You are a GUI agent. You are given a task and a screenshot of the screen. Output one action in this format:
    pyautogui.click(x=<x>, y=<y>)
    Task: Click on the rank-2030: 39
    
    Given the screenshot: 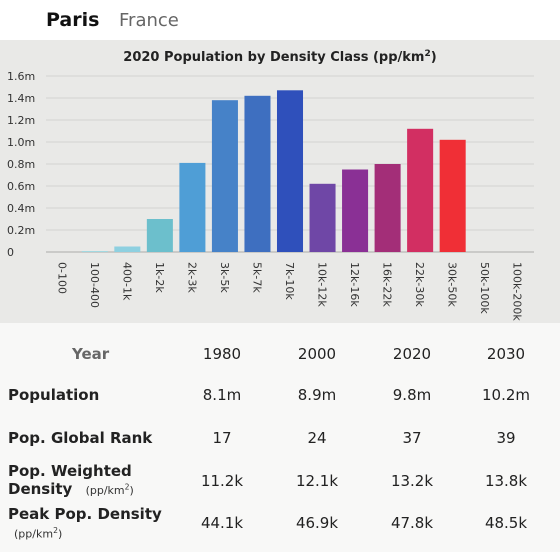 What is the action you would take?
    pyautogui.click(x=506, y=438)
    